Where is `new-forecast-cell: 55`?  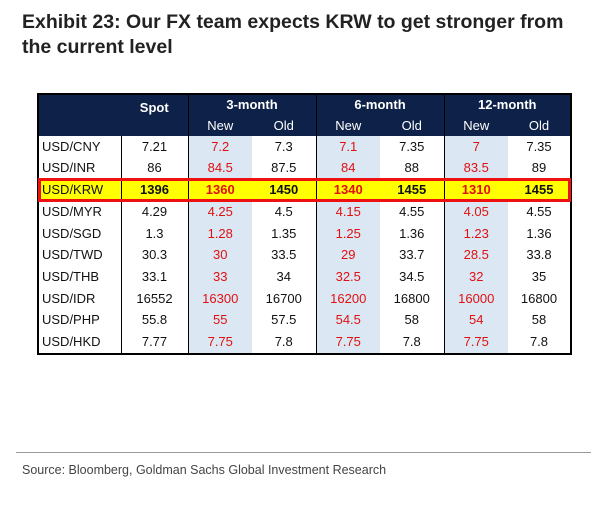
new-forecast-cell: 55 is located at coordinates (219, 320).